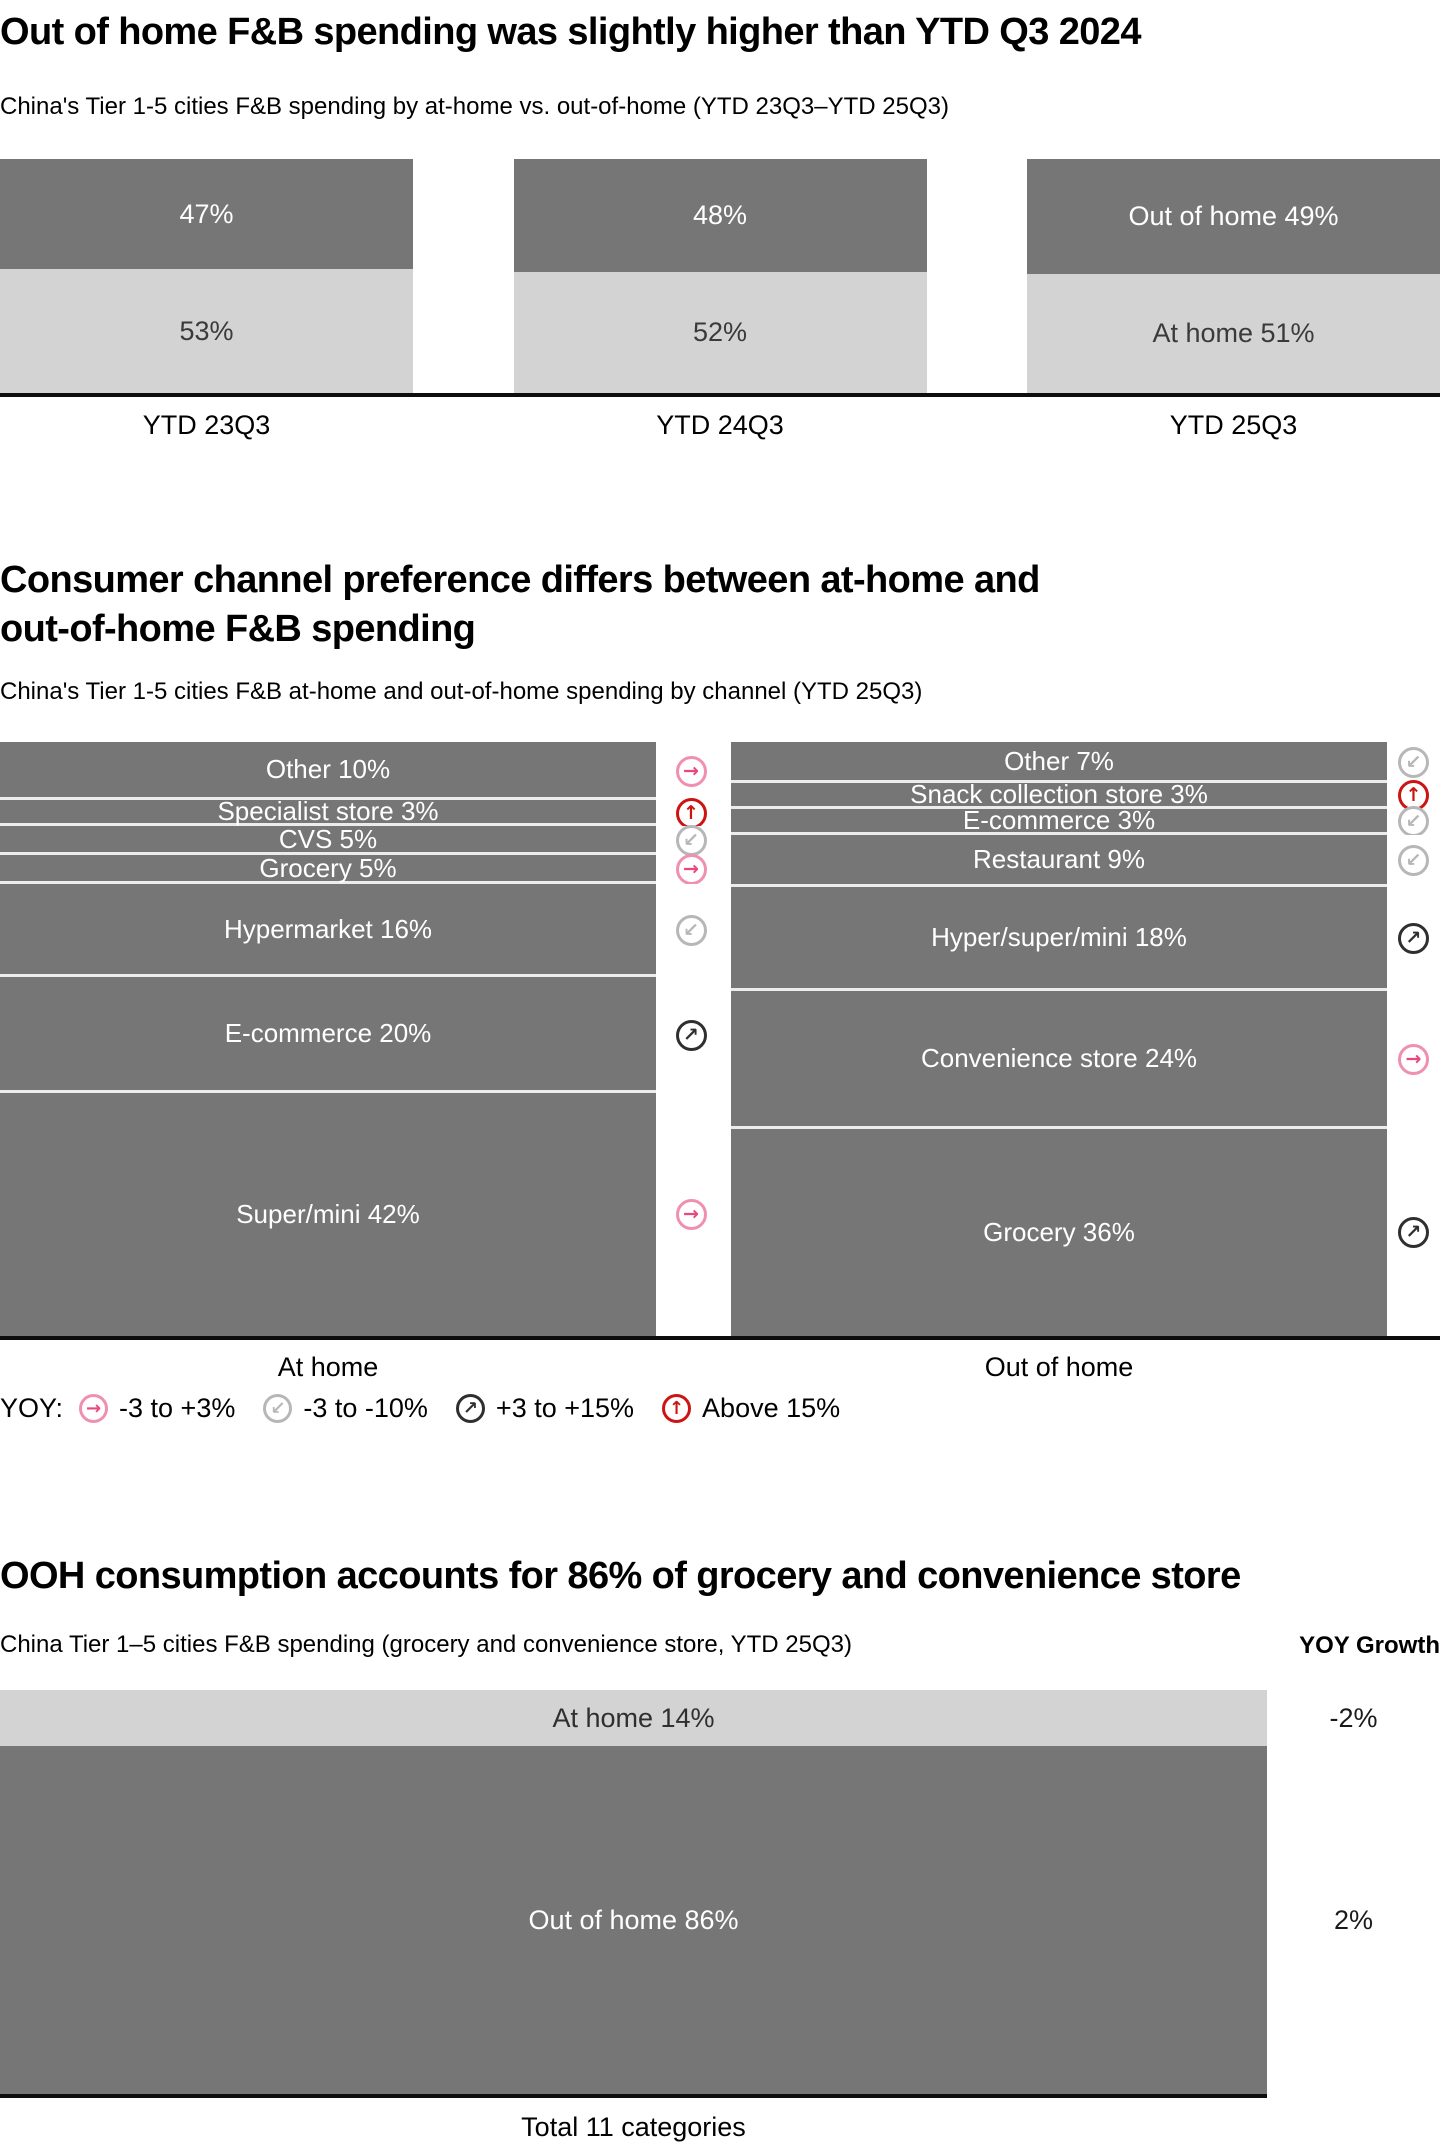  I want to click on channel-segment-label: CVS 5%, so click(328, 838).